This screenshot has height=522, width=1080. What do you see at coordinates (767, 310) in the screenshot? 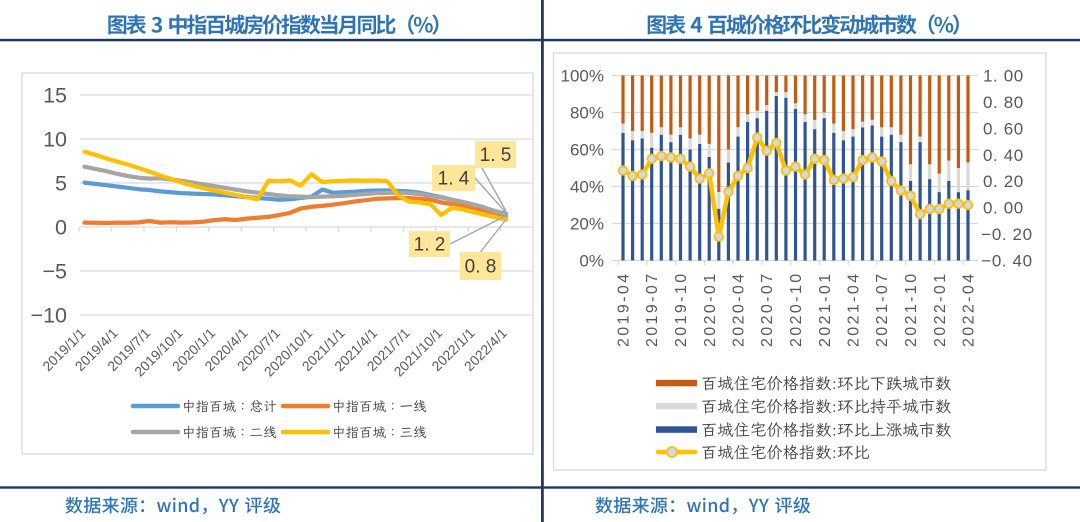
I see `svg-text: 2020-07` at bounding box center [767, 310].